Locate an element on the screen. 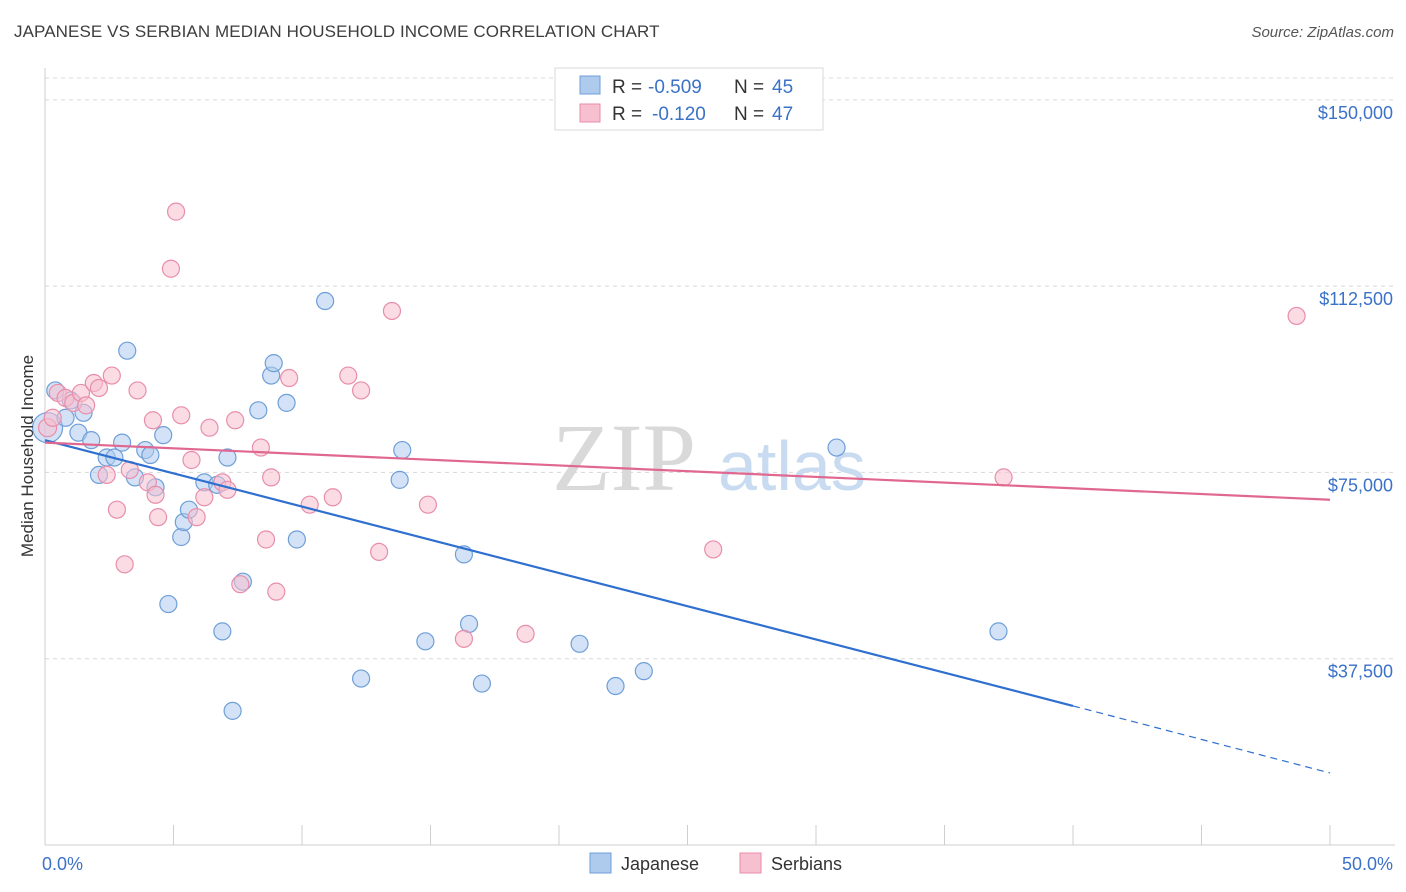 This screenshot has width=1406, height=892. serbian-trend-line is located at coordinates (687, 471).